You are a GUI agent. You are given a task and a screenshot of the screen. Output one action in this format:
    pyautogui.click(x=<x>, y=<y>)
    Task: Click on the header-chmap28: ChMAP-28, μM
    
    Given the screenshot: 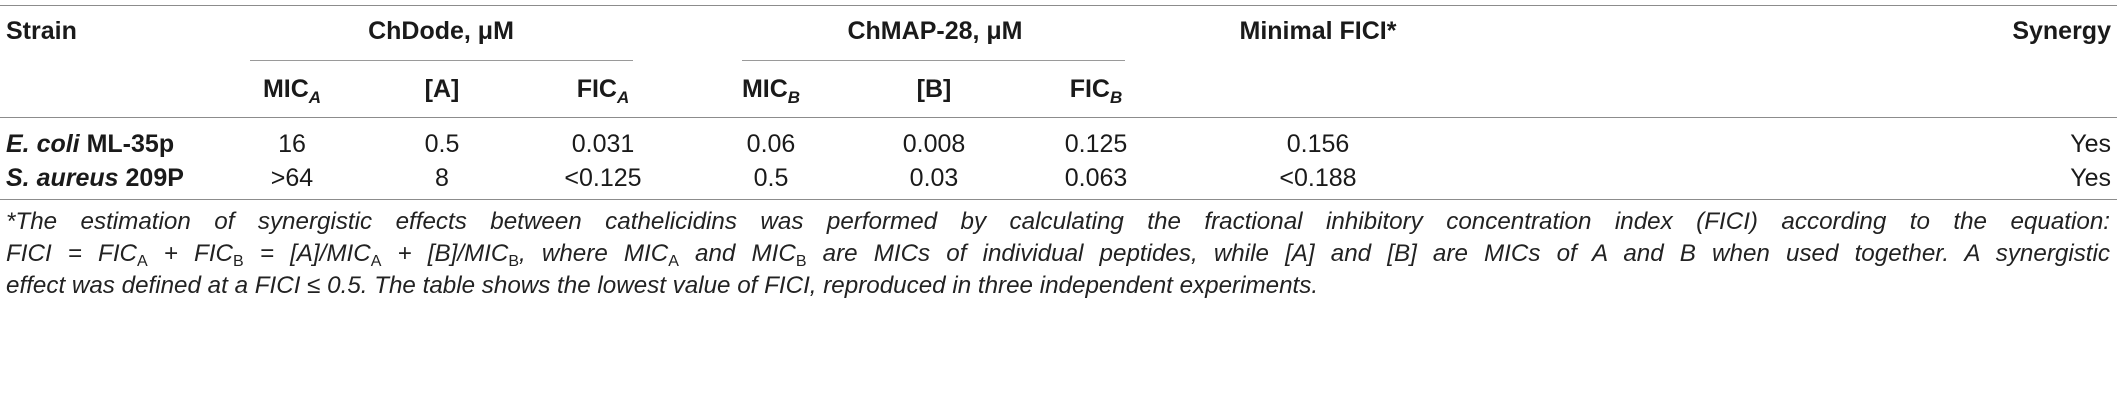 What is the action you would take?
    pyautogui.click(x=935, y=31)
    